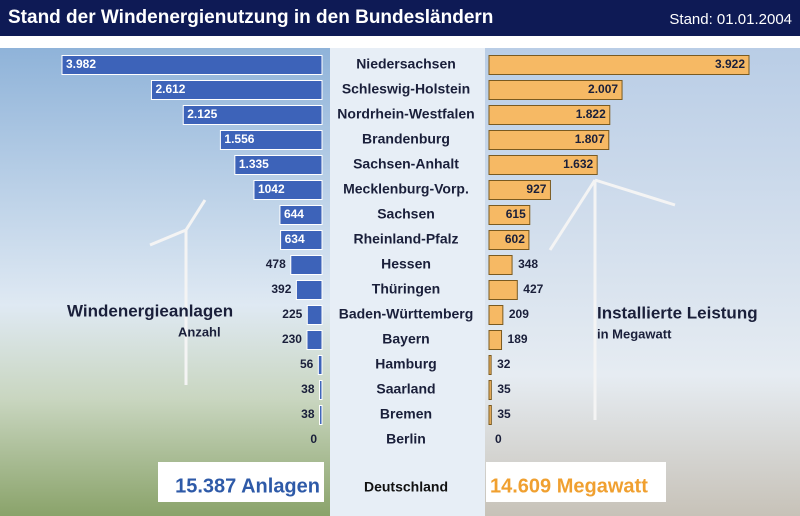  Describe the element at coordinates (515, 239) in the screenshot. I see `value-label: 602` at that location.